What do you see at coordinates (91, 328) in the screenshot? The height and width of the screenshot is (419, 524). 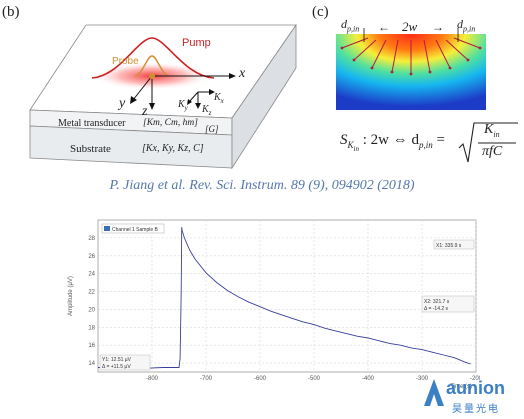 I see `y-tick-label: 18` at bounding box center [91, 328].